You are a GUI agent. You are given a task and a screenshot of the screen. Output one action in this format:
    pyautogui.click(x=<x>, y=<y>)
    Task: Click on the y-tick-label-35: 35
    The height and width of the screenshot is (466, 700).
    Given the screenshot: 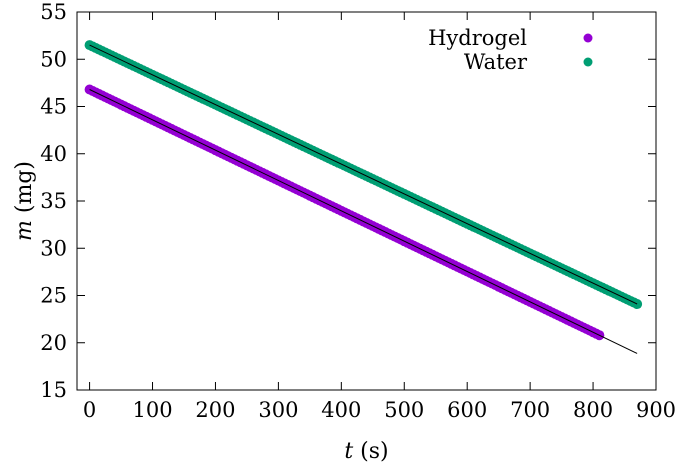 What is the action you would take?
    pyautogui.click(x=53, y=201)
    